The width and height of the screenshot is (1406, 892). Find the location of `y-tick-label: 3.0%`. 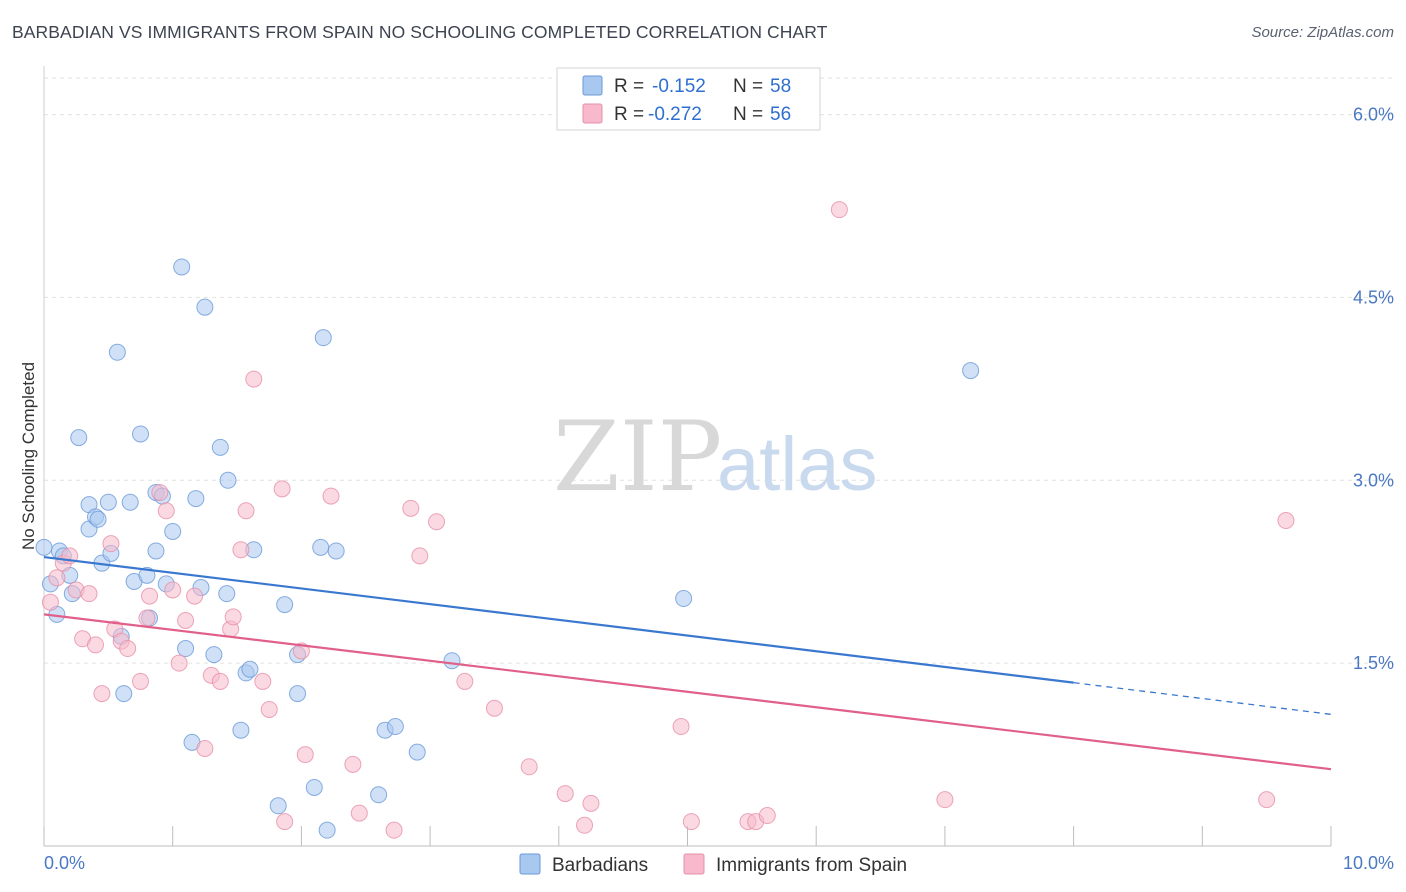

y-tick-label: 3.0% is located at coordinates (1373, 480).